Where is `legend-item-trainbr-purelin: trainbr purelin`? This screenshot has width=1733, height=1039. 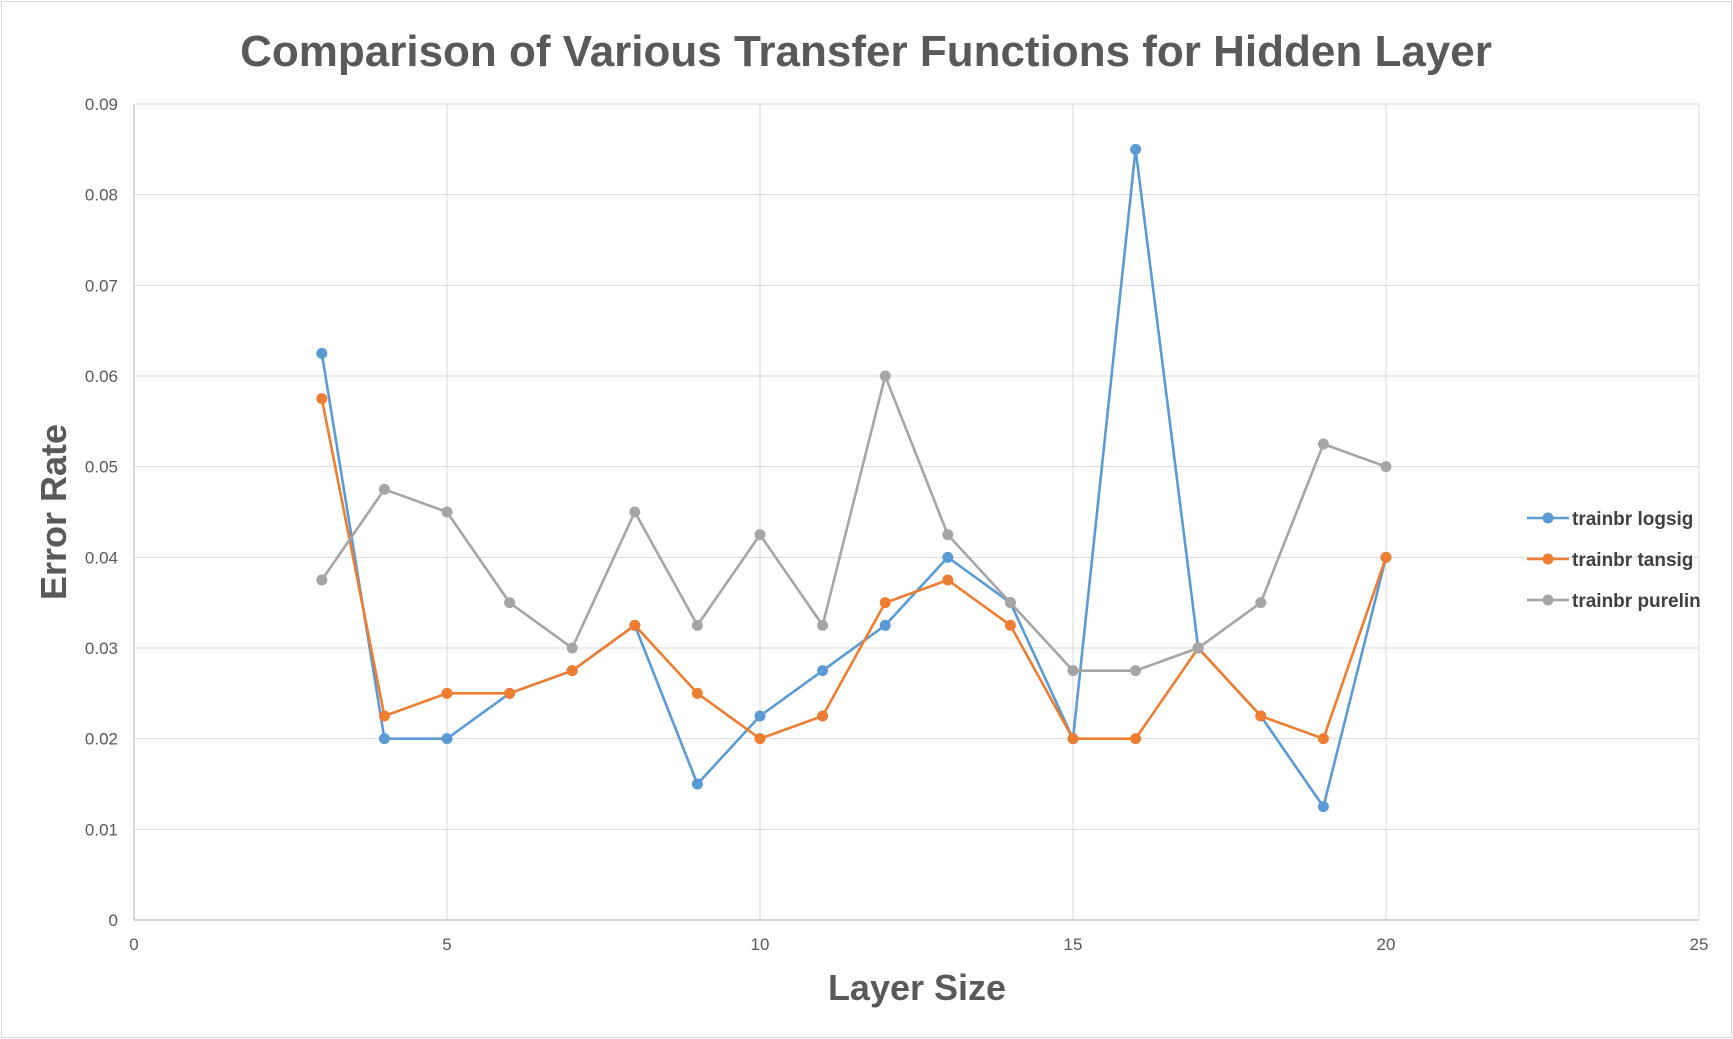 legend-item-trainbr-purelin: trainbr purelin is located at coordinates (1614, 601).